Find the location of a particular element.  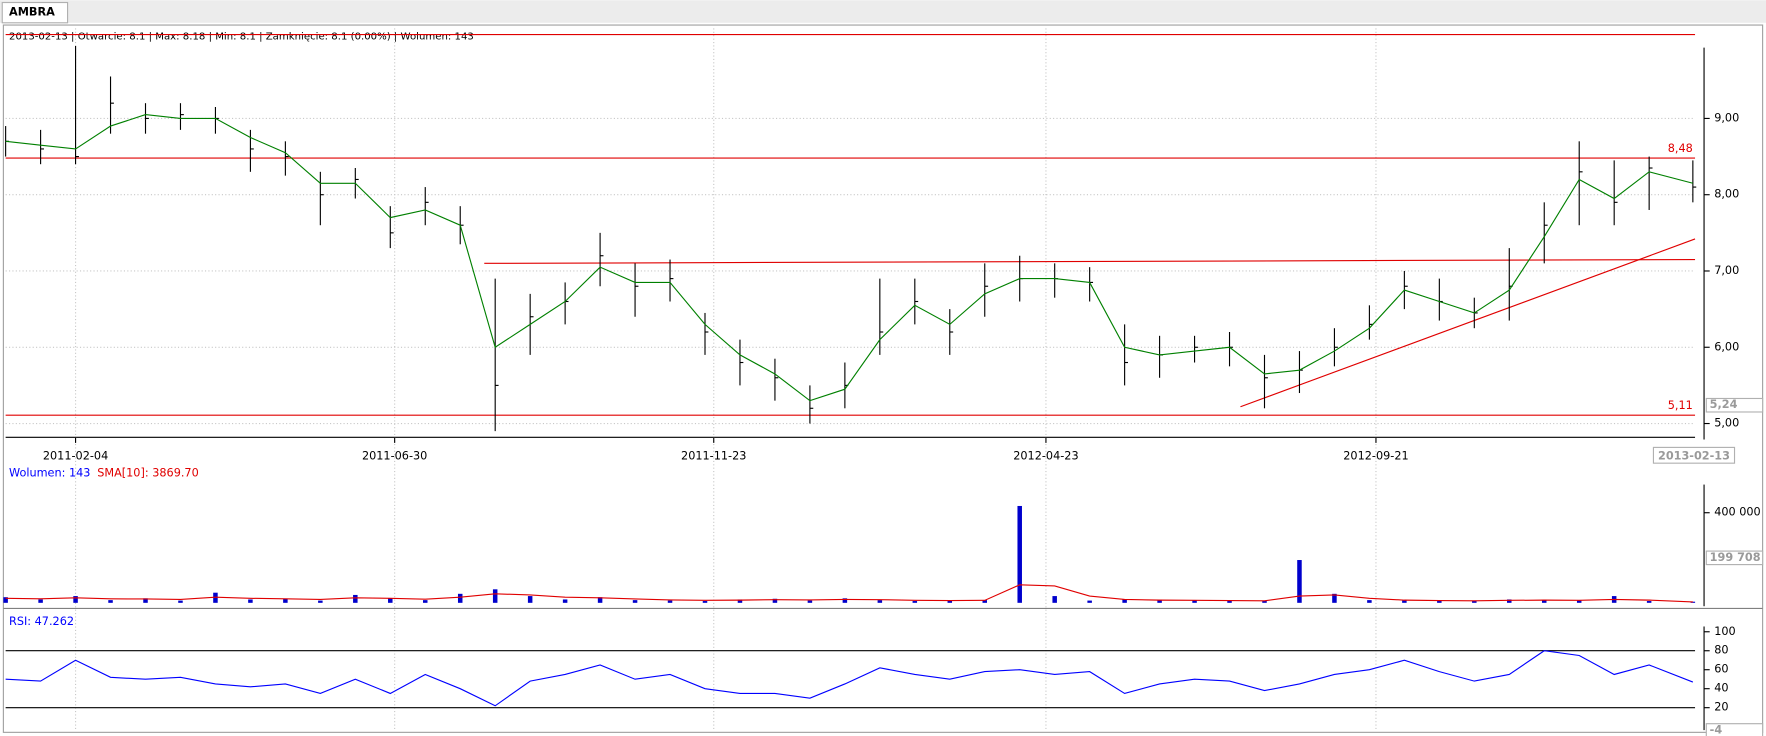

y-tick-label: 100 is located at coordinates (1724, 631).